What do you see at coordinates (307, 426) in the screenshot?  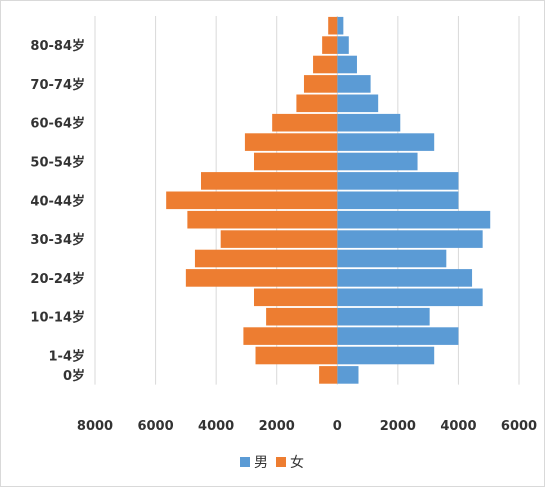 I see `x-axis-tick-labels: 8000 6000 4000 2000 0 2000 4000 6000` at bounding box center [307, 426].